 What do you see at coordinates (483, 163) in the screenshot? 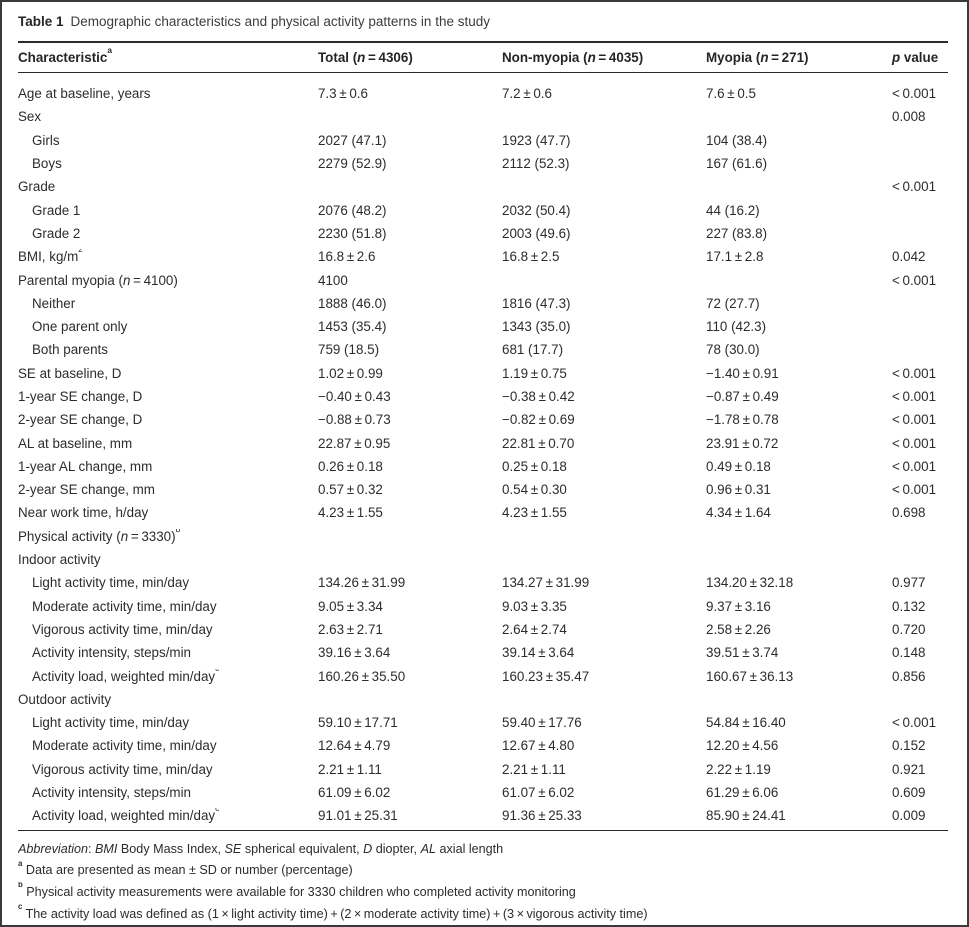
I see `table-row: Boys 2279 (52.9) 2112 (52.3) 167 (61.6)` at bounding box center [483, 163].